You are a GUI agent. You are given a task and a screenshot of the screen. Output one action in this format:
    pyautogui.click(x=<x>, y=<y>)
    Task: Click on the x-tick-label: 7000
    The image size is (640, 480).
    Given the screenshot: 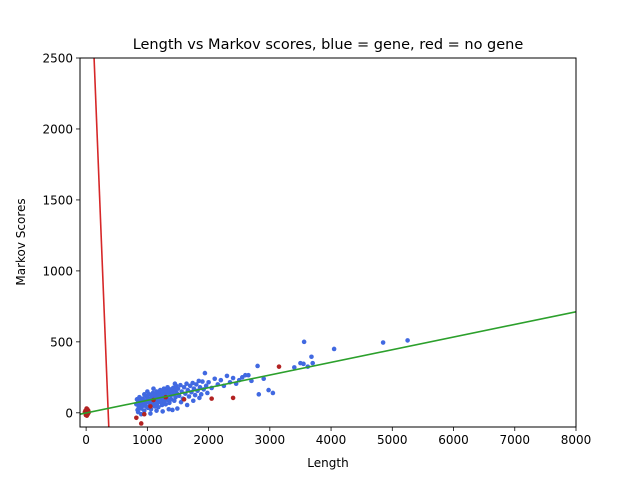 What is the action you would take?
    pyautogui.click(x=514, y=440)
    